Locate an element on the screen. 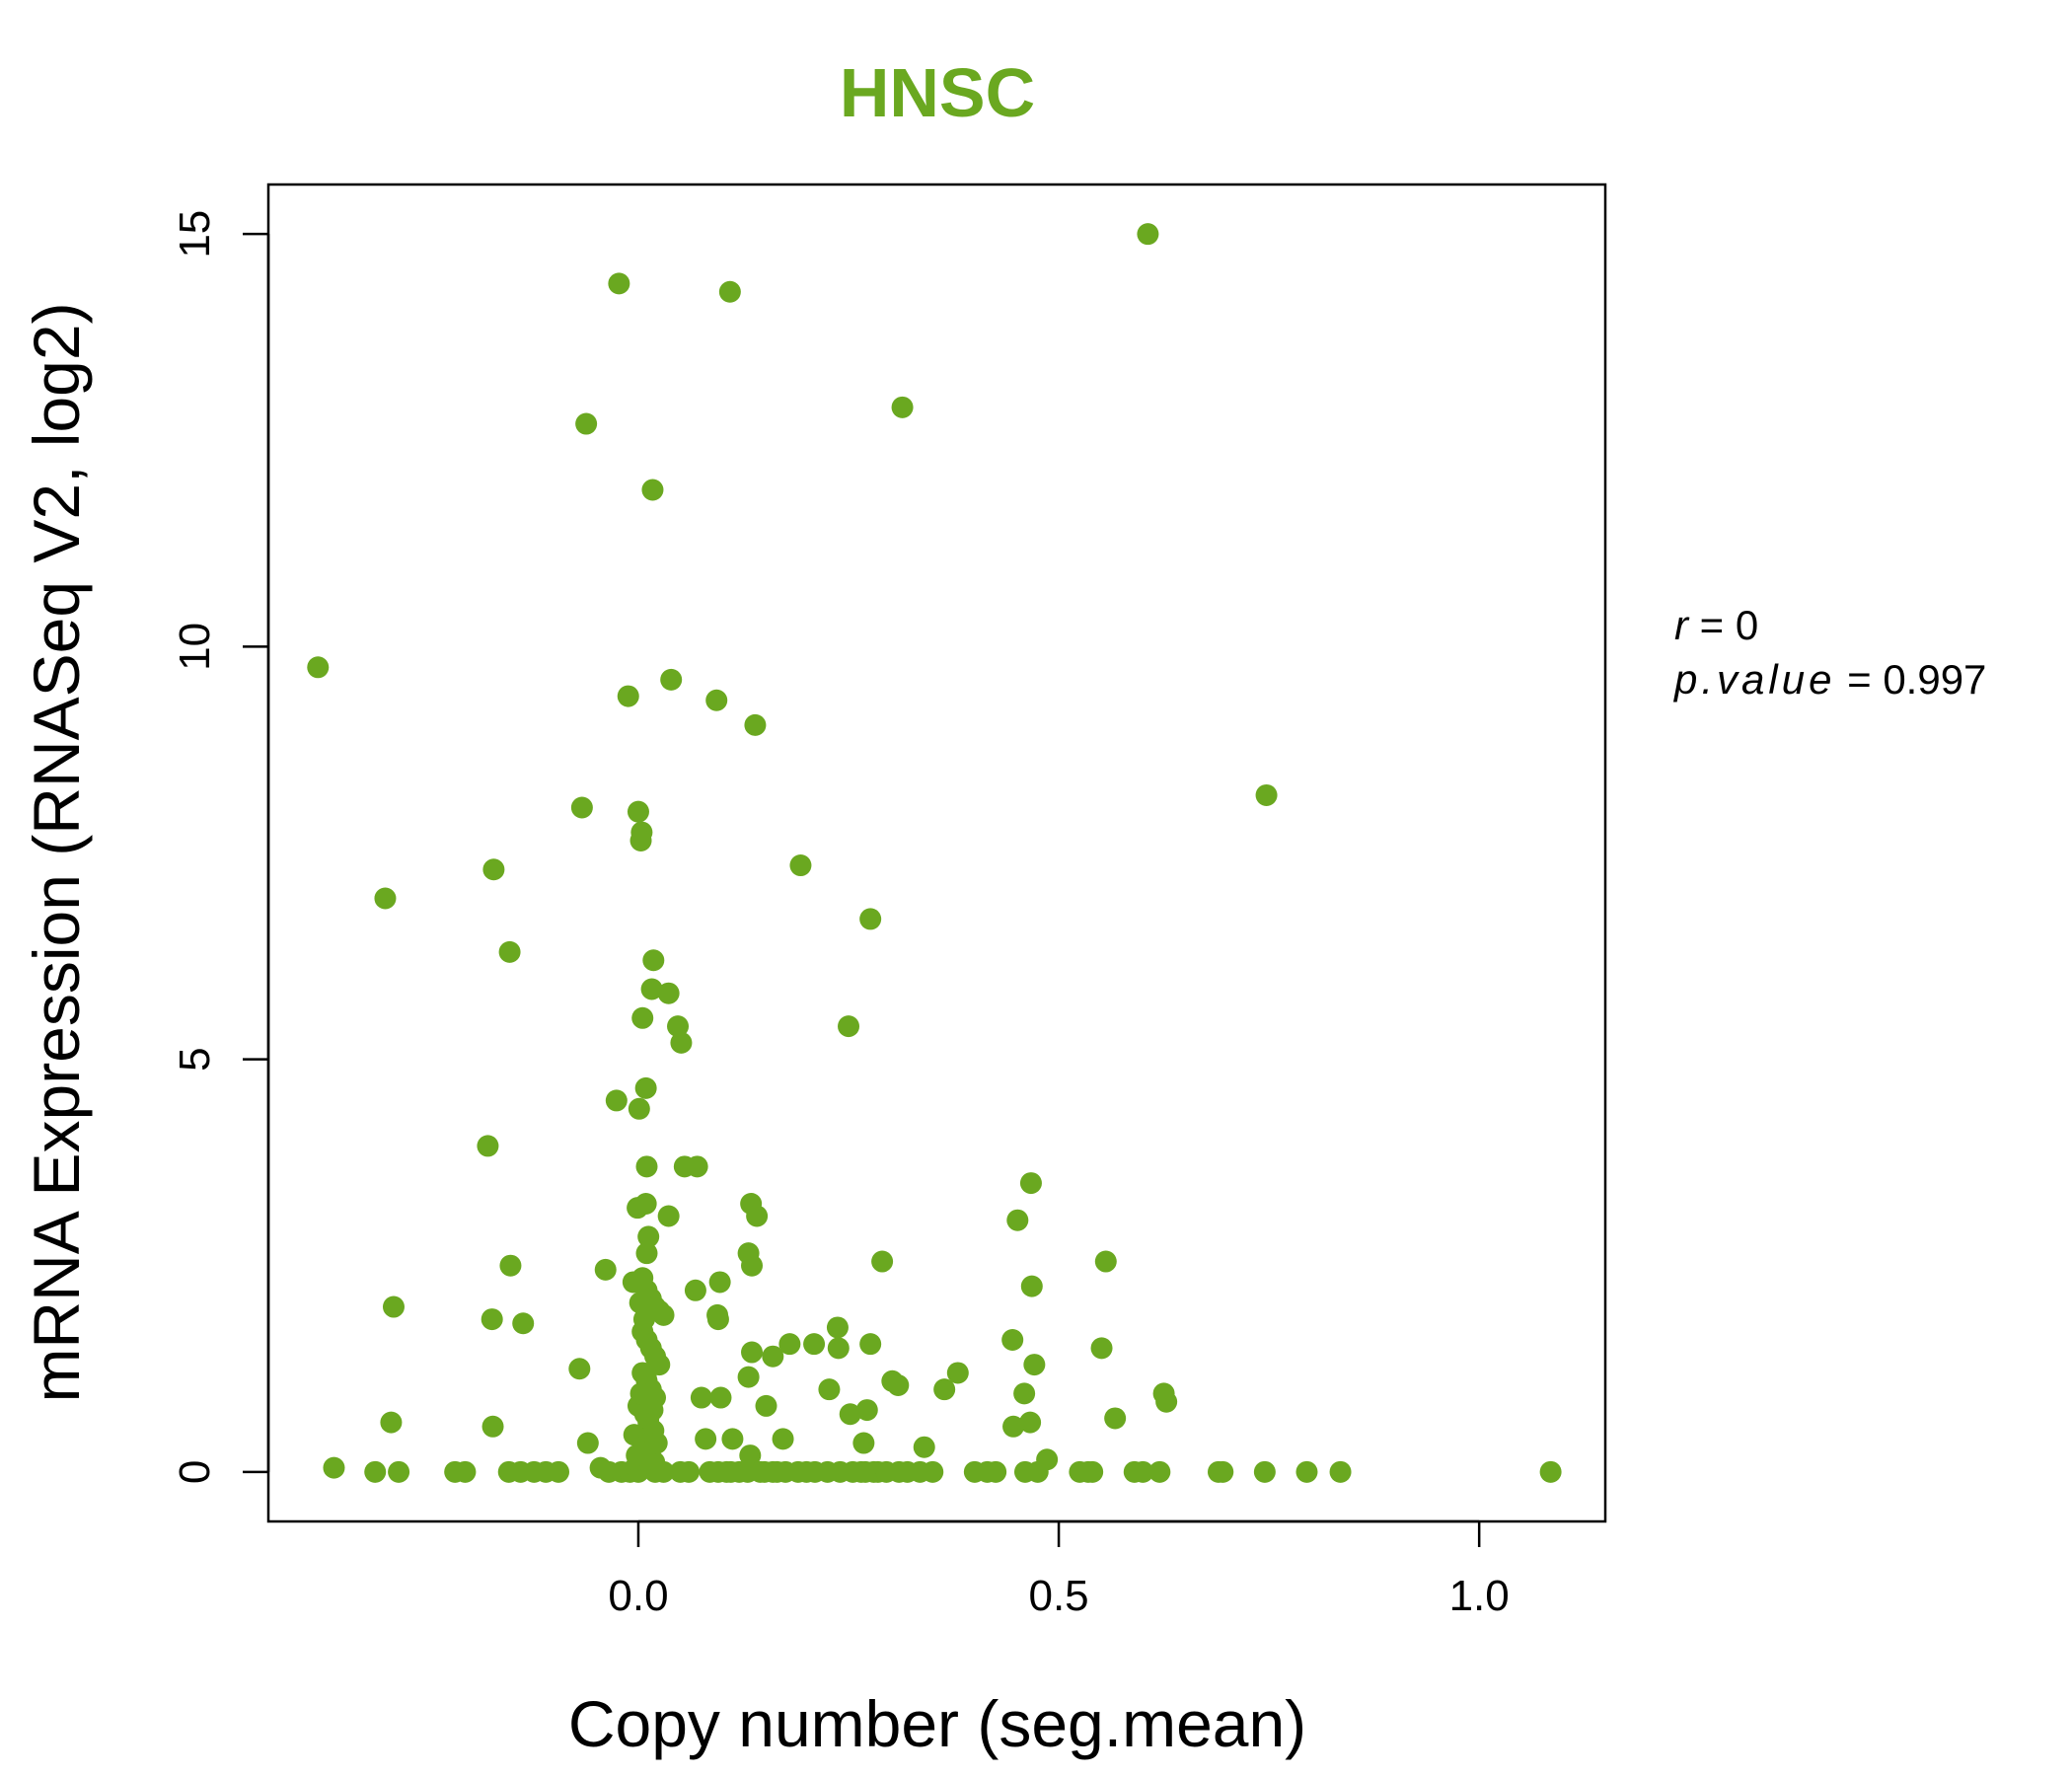 The image size is (2072, 1776). x-tick-label: 0.5 is located at coordinates (1058, 1596).